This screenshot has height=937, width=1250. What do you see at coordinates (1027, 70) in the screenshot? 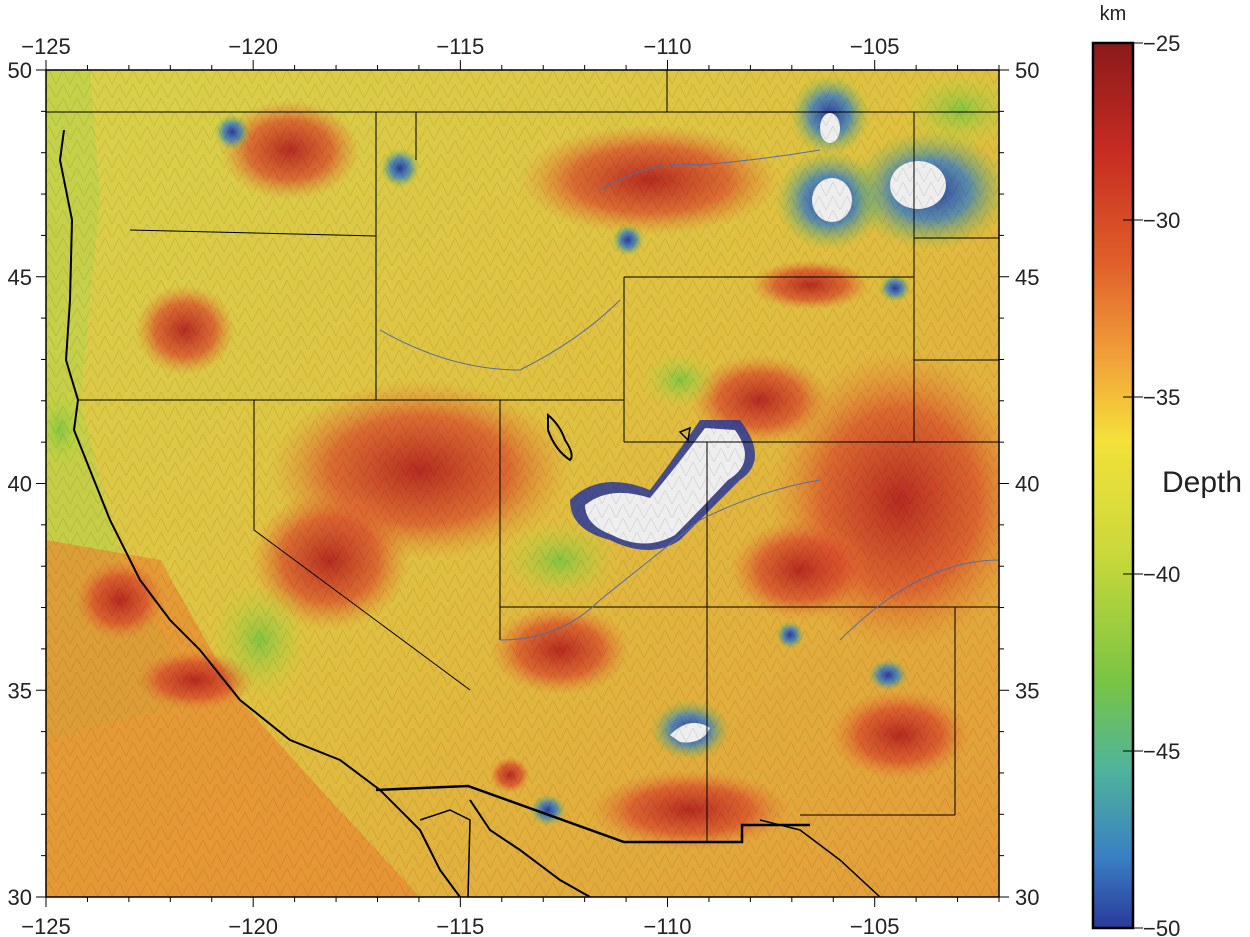
I see `lat-label-right: 50` at bounding box center [1027, 70].